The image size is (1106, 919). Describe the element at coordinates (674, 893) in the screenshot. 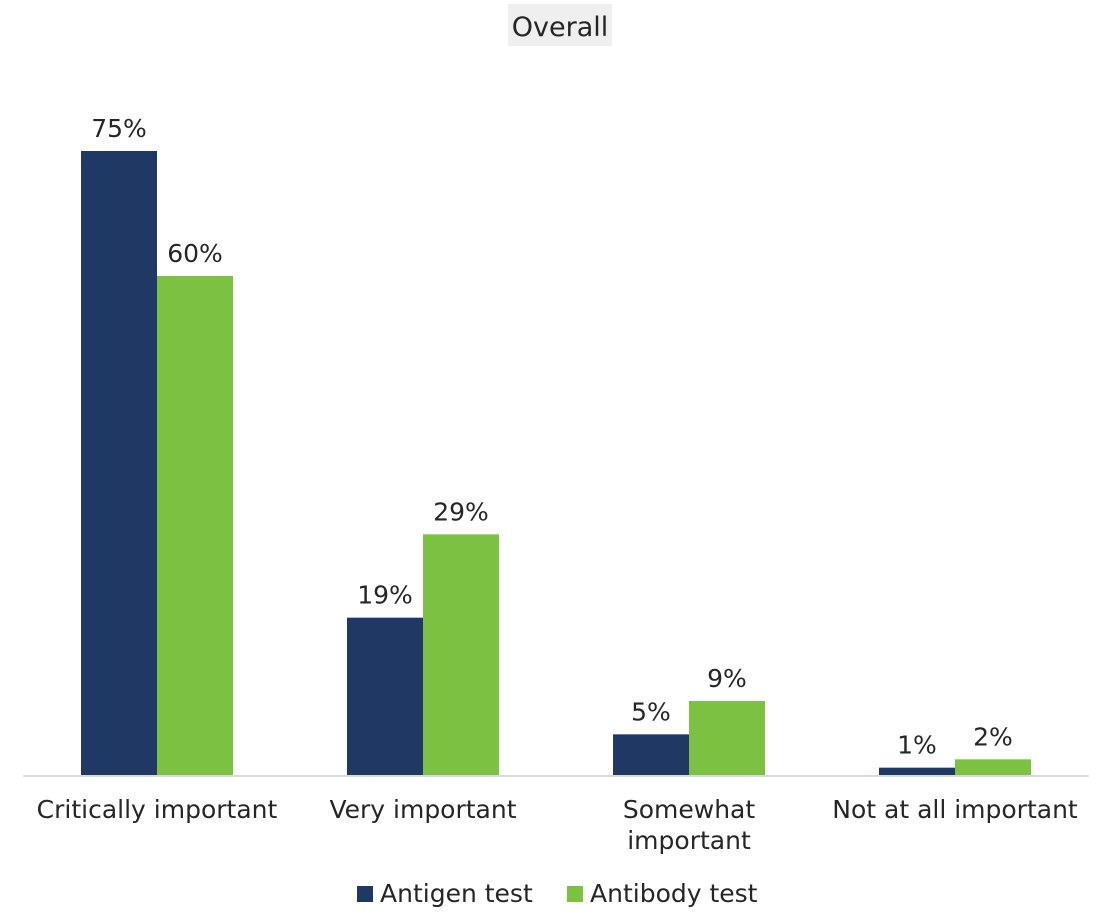

I see `legend-label-antibody-test: Antibody test` at that location.